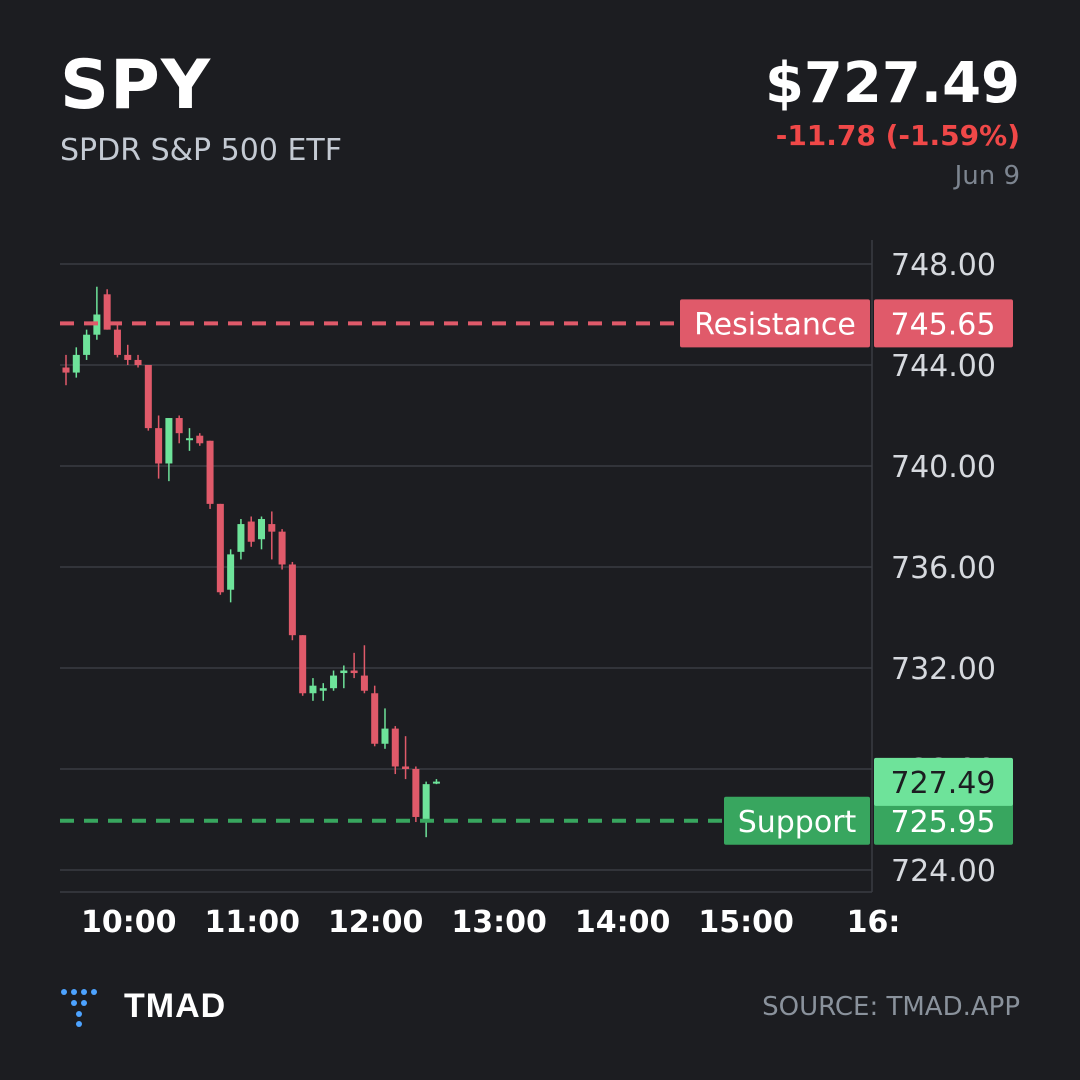 The height and width of the screenshot is (1080, 1080). Describe the element at coordinates (943, 871) in the screenshot. I see `y-tick-label: 724.00` at that location.